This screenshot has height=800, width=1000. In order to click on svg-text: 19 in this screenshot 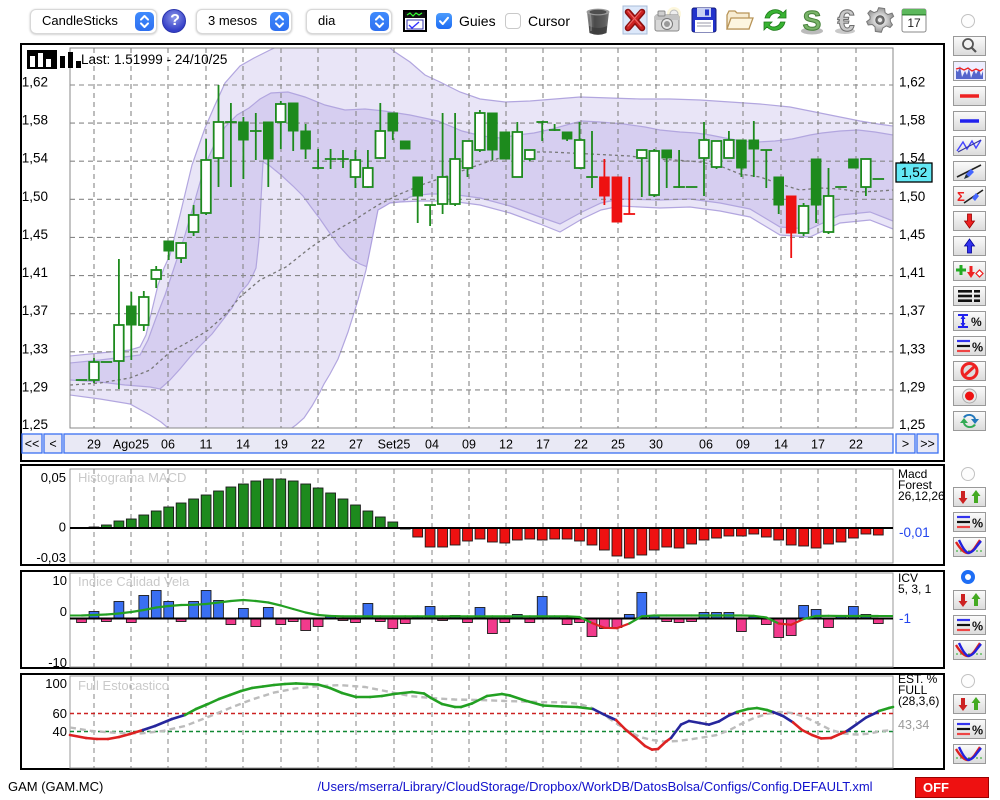, I will do `click(281, 445)`.